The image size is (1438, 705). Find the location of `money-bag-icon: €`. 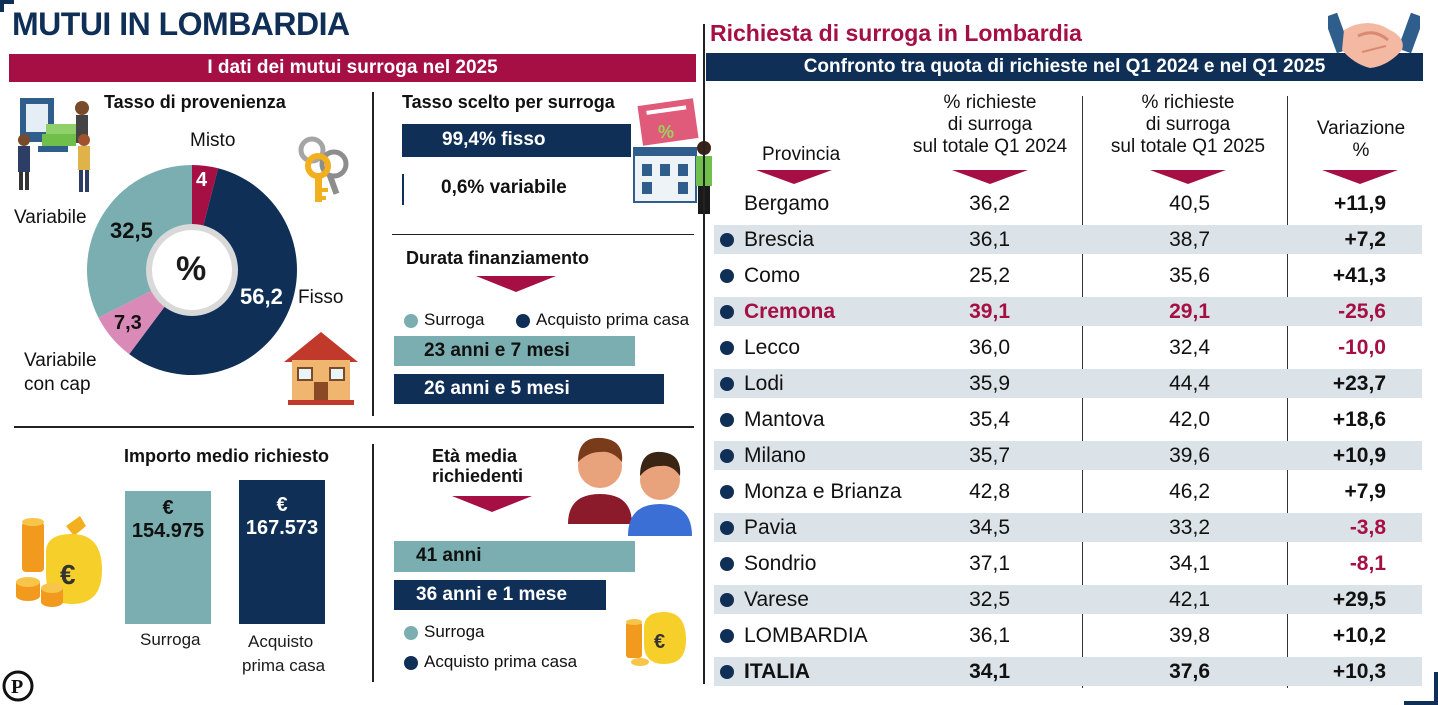

money-bag-icon: € is located at coordinates (59, 561).